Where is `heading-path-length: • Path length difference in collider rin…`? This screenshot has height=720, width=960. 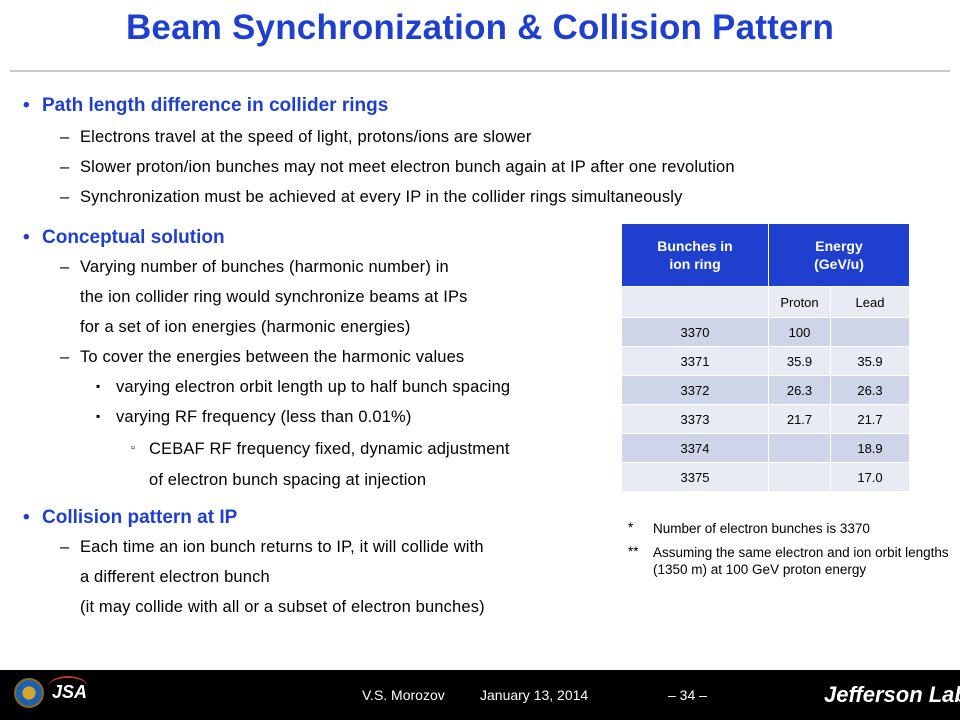
heading-path-length: • Path length difference in collider rin… is located at coordinates (206, 106).